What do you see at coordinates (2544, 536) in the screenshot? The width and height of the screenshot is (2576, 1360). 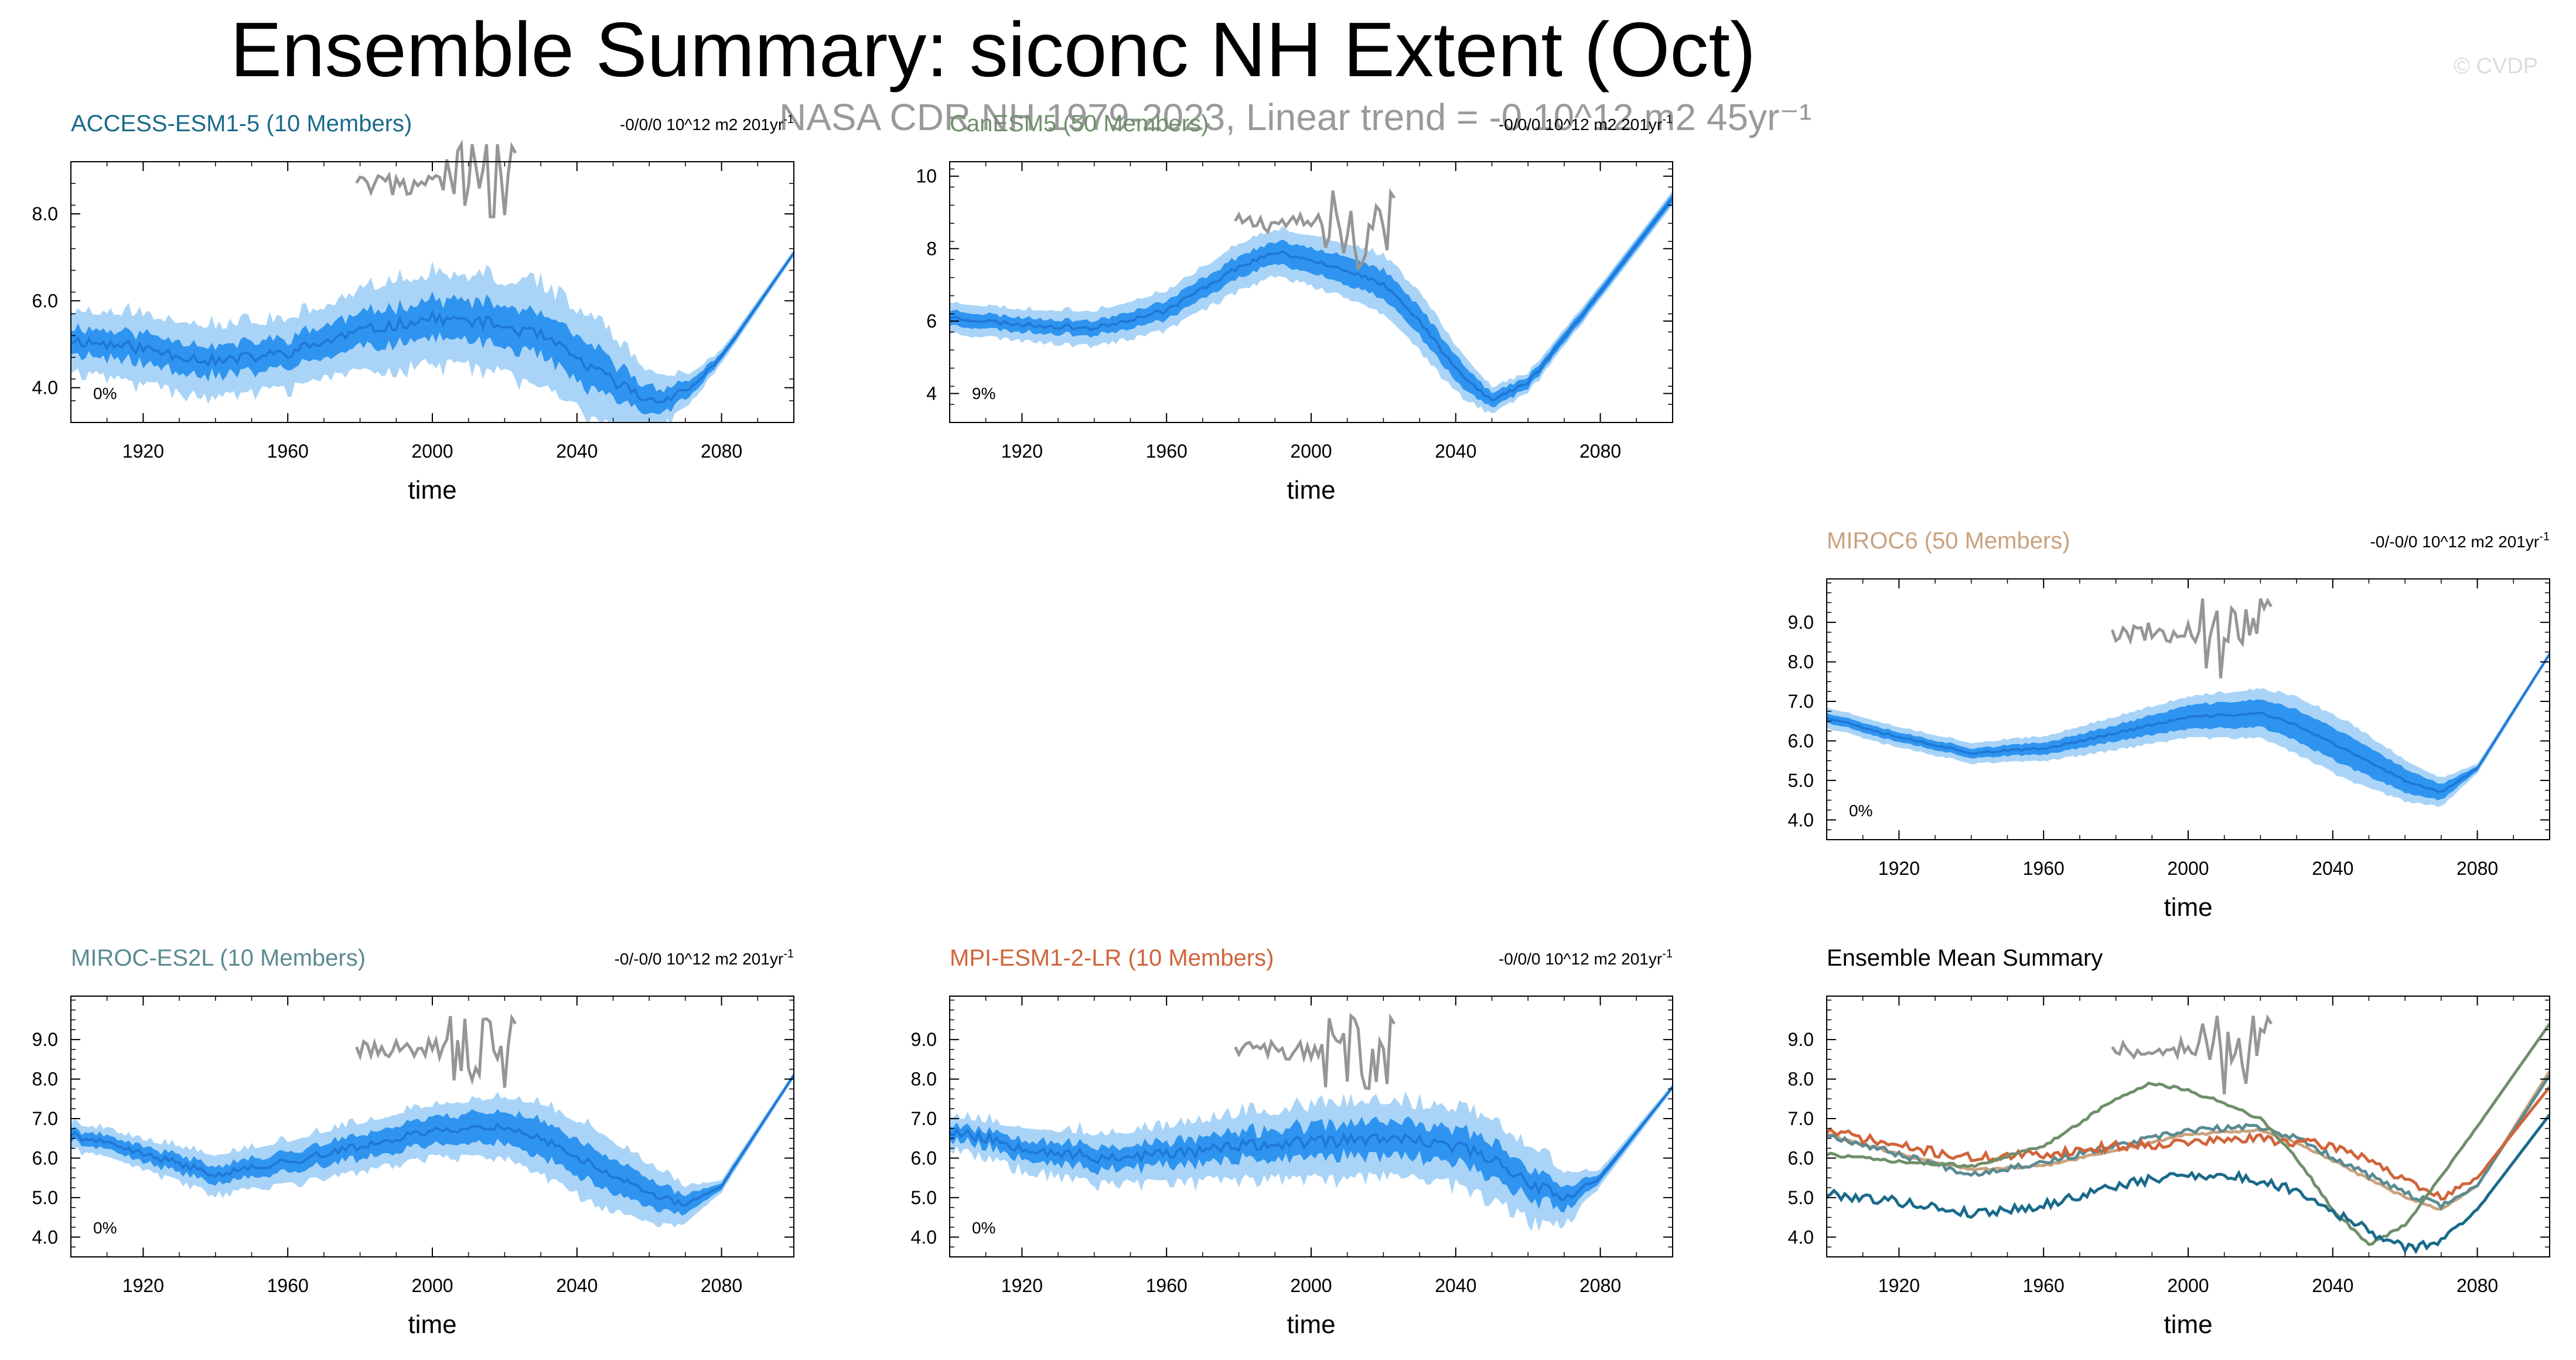 I see `trend-label-exponent: -1` at bounding box center [2544, 536].